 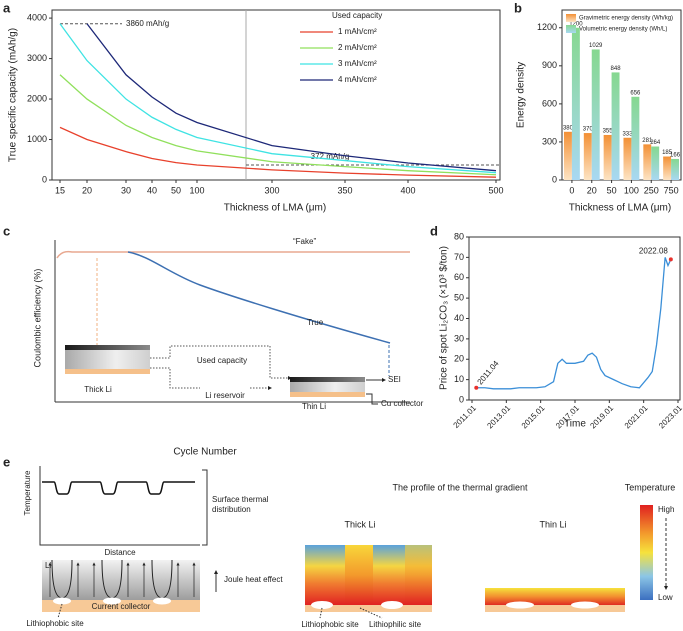 I want to click on heat-arrows, so click(x=122, y=579).